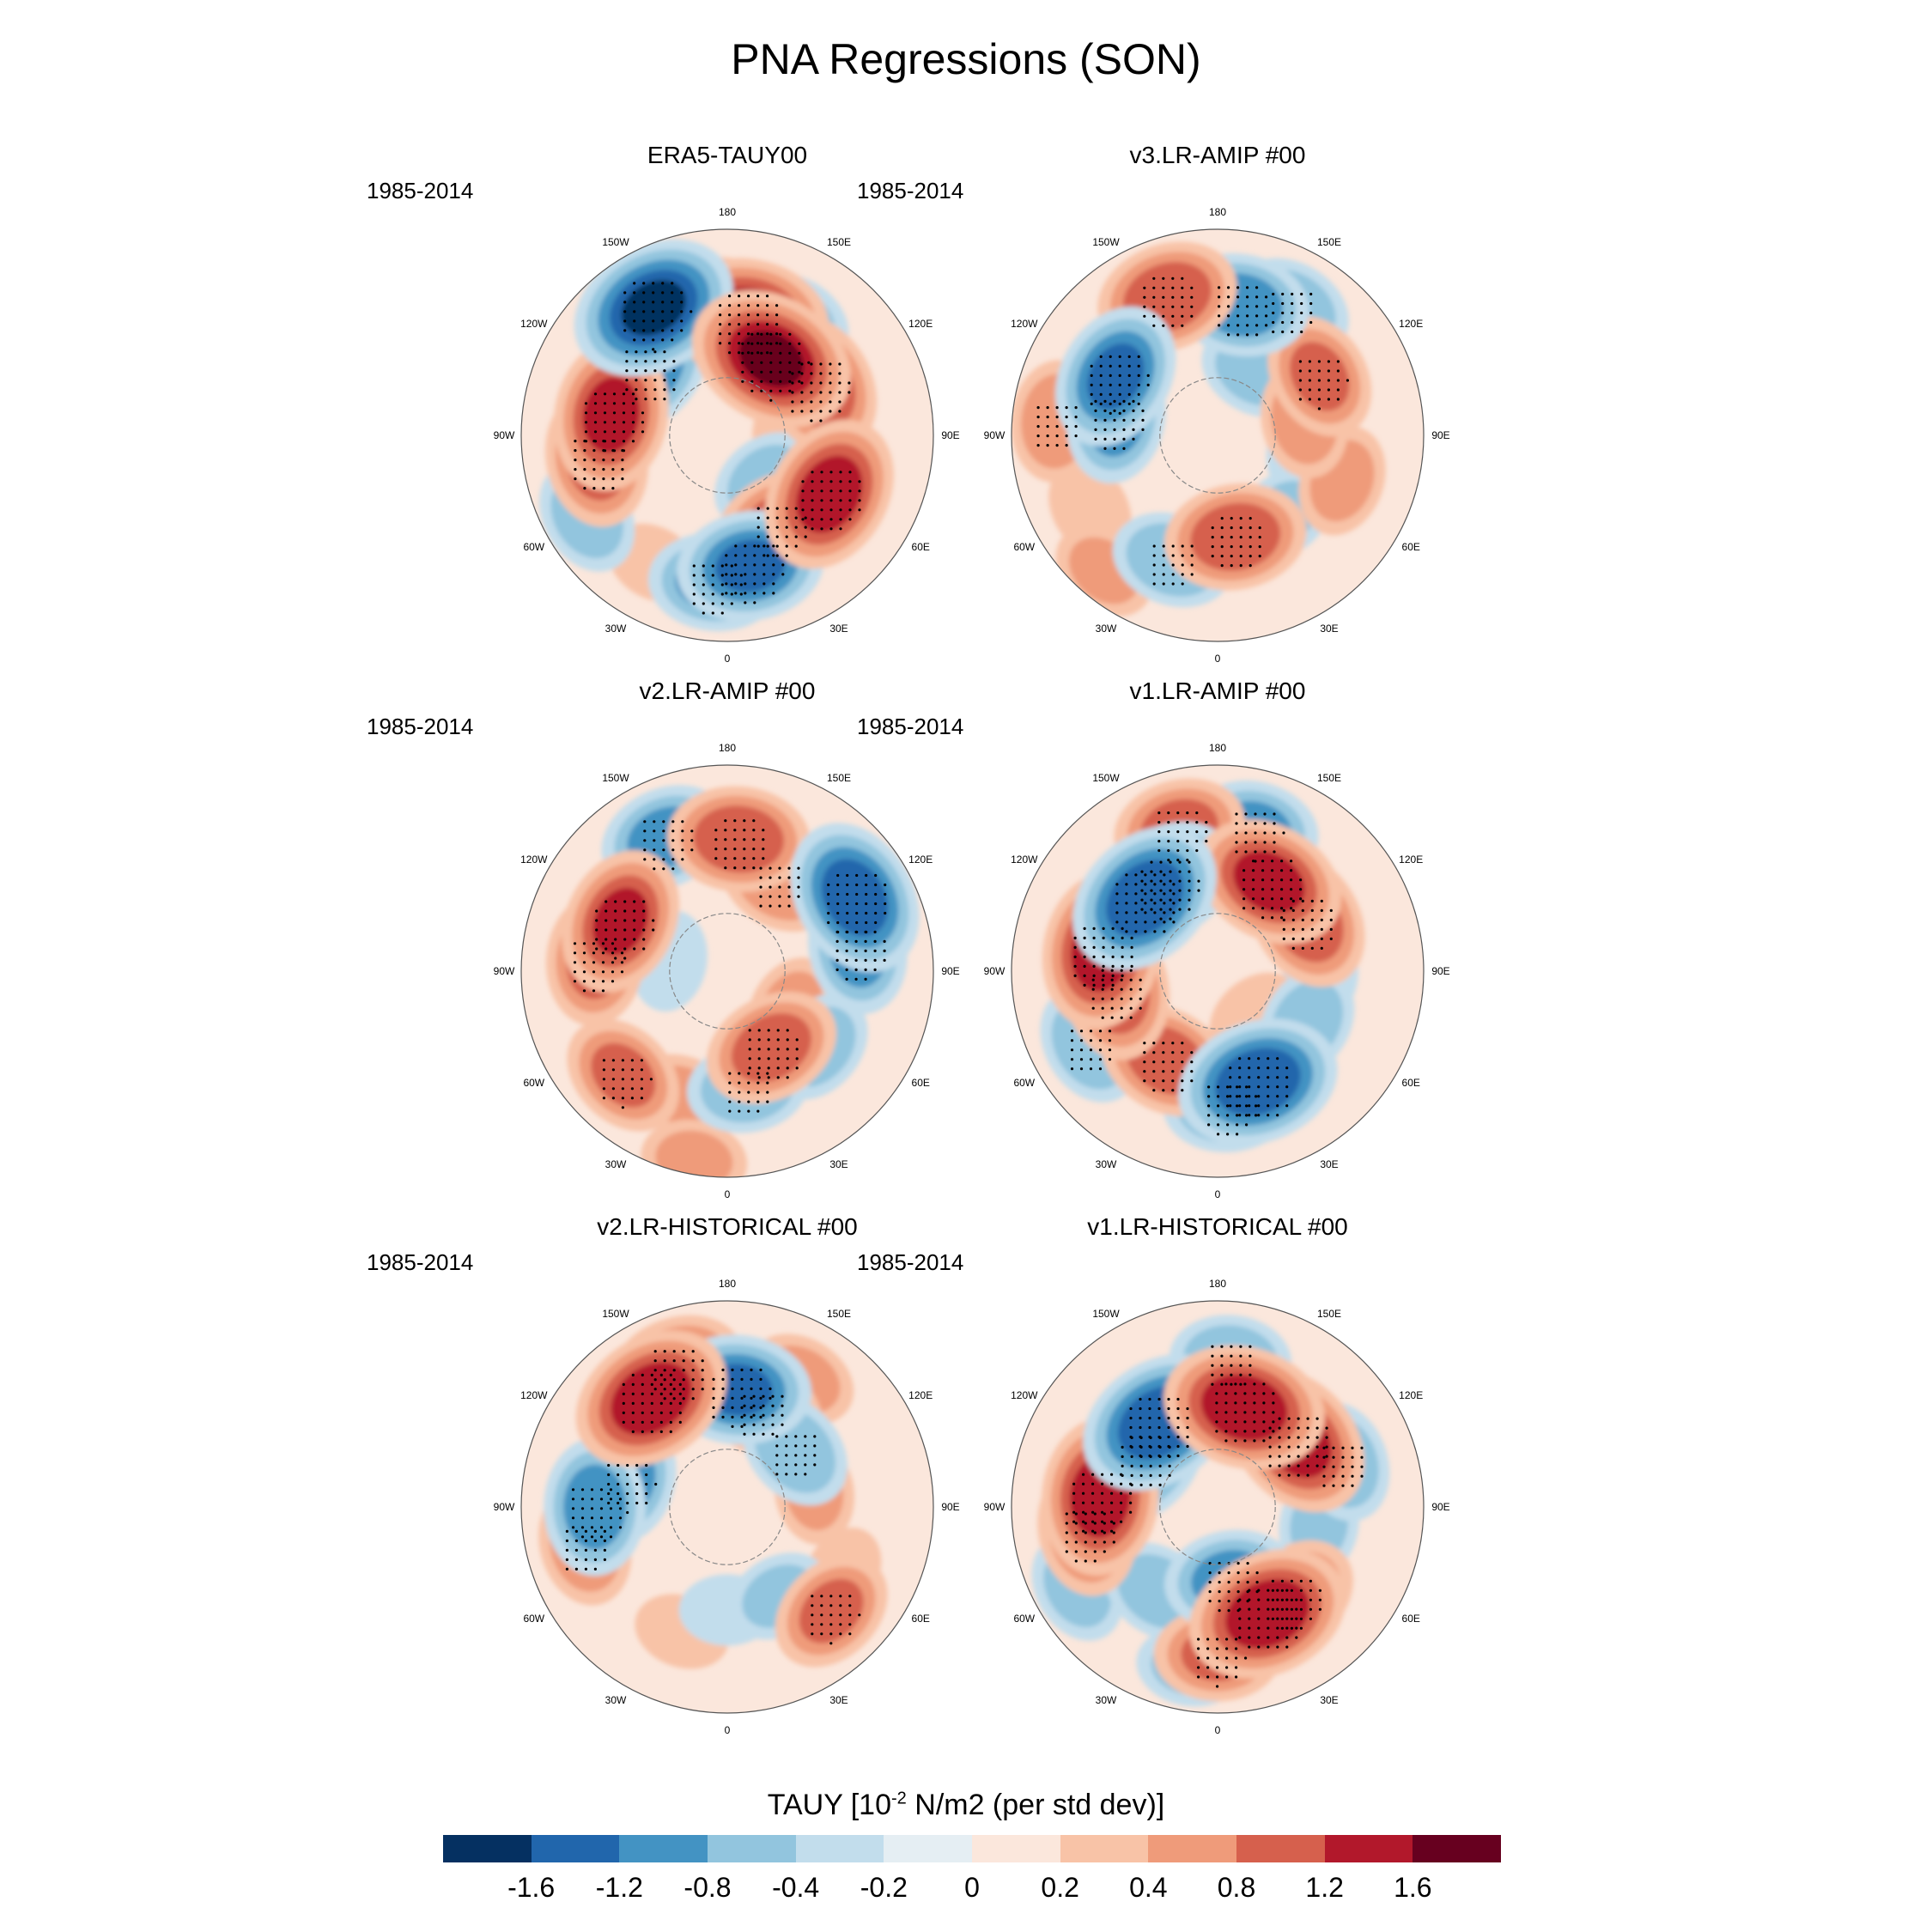 This screenshot has width=1932, height=1932. Describe the element at coordinates (1107, 629) in the screenshot. I see `longitude-label: 30W` at that location.